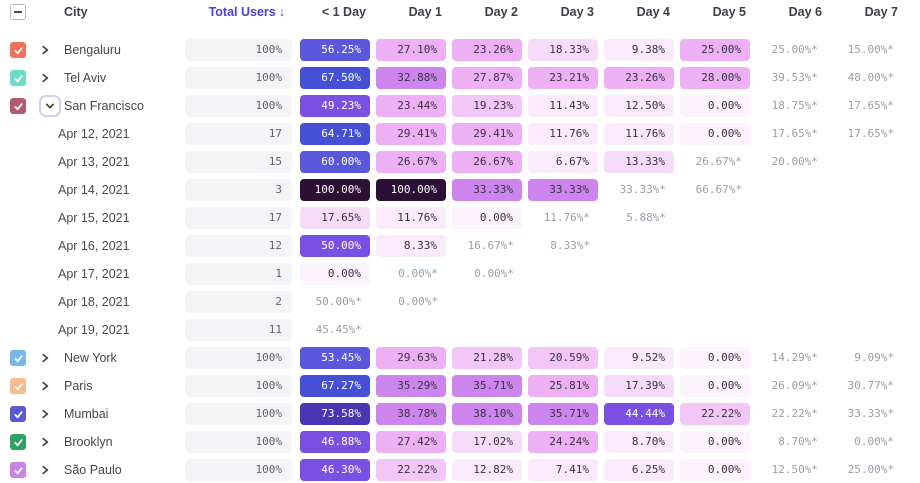 The height and width of the screenshot is (483, 920). What do you see at coordinates (338, 301) in the screenshot?
I see `retention-cell-incomplete: 50.00%*` at bounding box center [338, 301].